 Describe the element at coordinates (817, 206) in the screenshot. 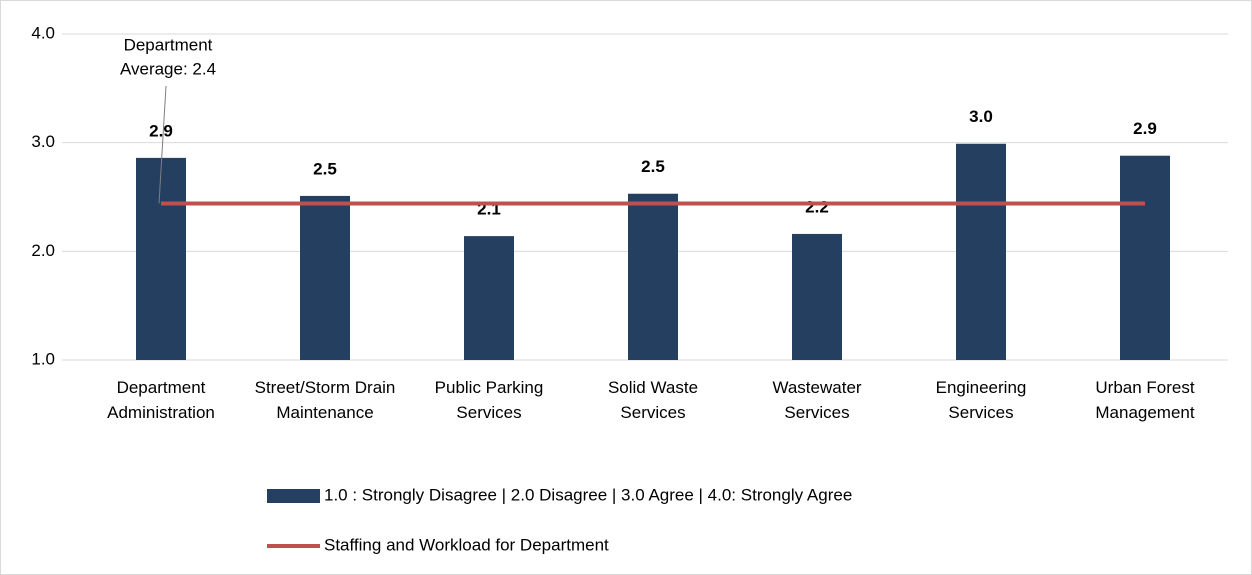

I see `data-label: 2.2` at that location.